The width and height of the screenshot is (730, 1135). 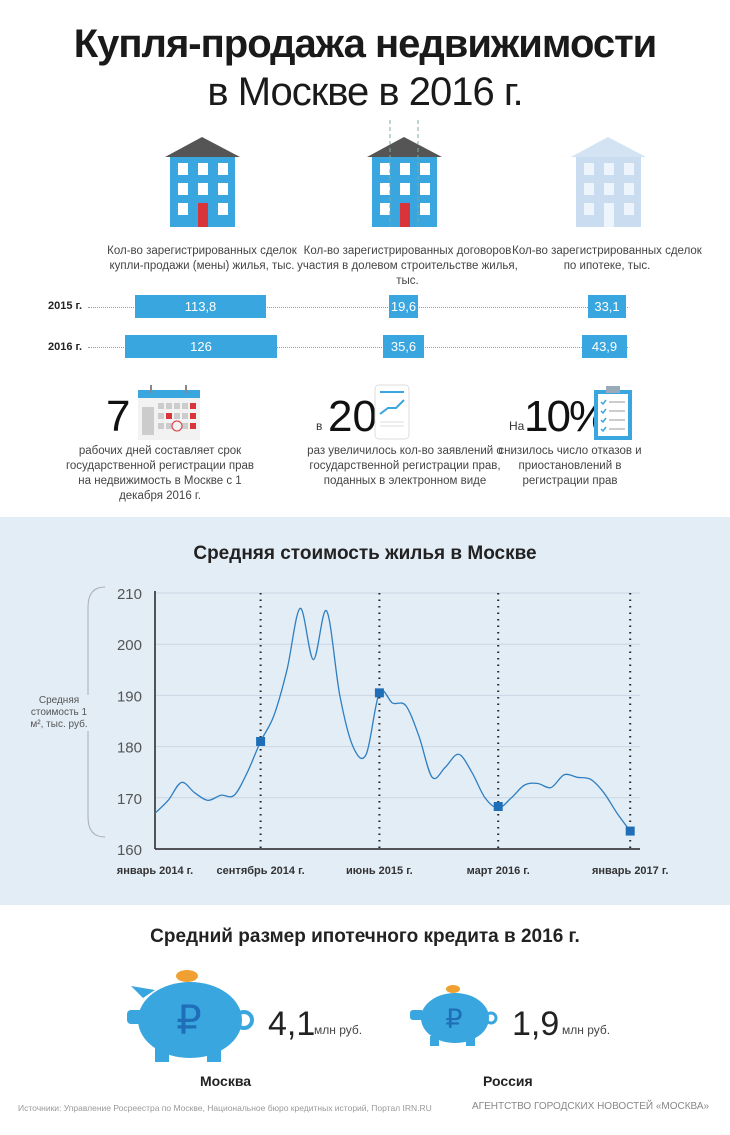 I want to click on bar-equity-2015: 19,6, so click(x=403, y=306).